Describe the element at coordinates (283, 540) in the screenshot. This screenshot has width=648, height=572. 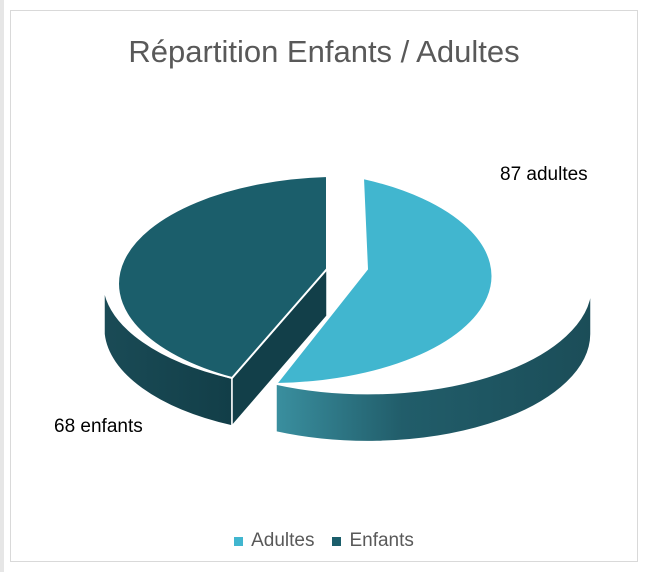
I see `legend-label-adultes: Adultes` at that location.